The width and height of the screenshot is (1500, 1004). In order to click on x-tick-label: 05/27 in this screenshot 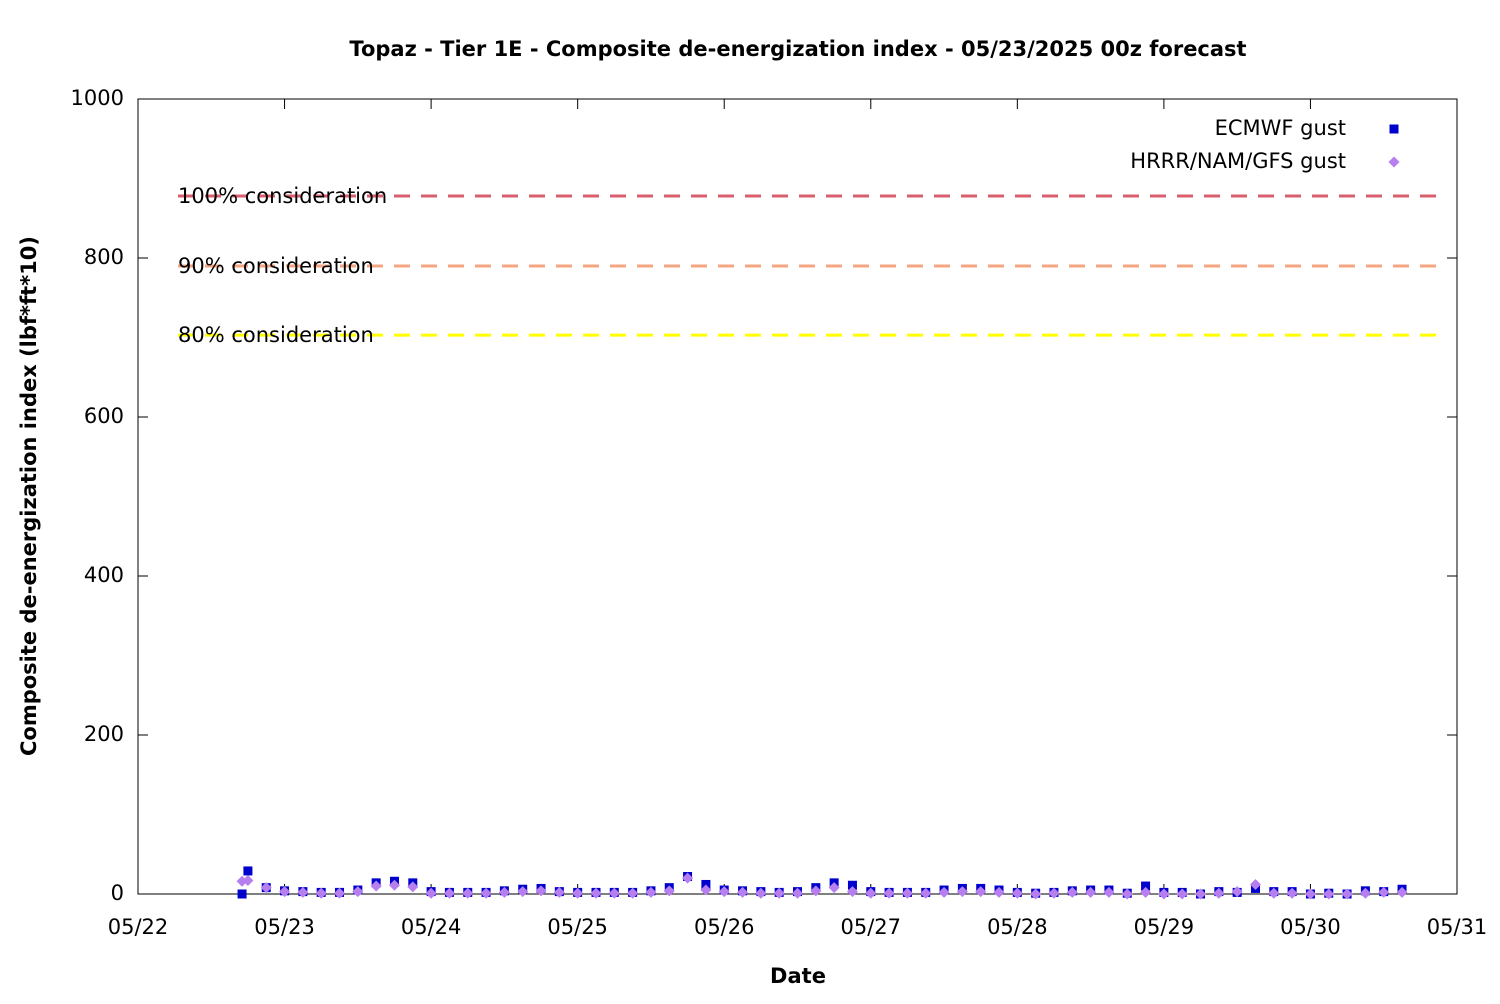, I will do `click(871, 927)`.